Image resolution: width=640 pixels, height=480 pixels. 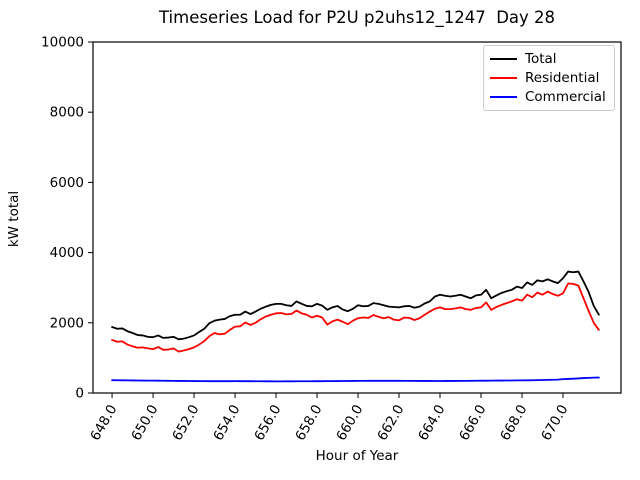 What do you see at coordinates (79, 394) in the screenshot?
I see `y-tick-label: 0` at bounding box center [79, 394].